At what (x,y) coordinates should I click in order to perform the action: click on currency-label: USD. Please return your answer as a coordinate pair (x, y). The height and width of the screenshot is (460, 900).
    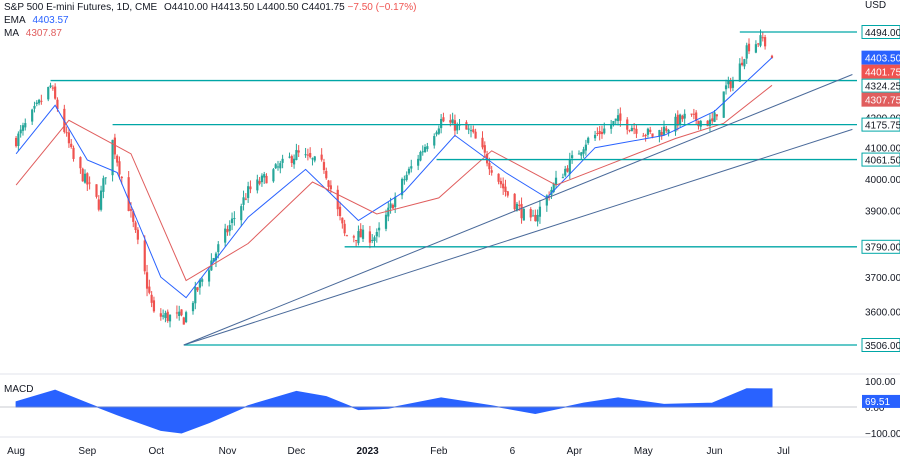
    Looking at the image, I should click on (875, 5).